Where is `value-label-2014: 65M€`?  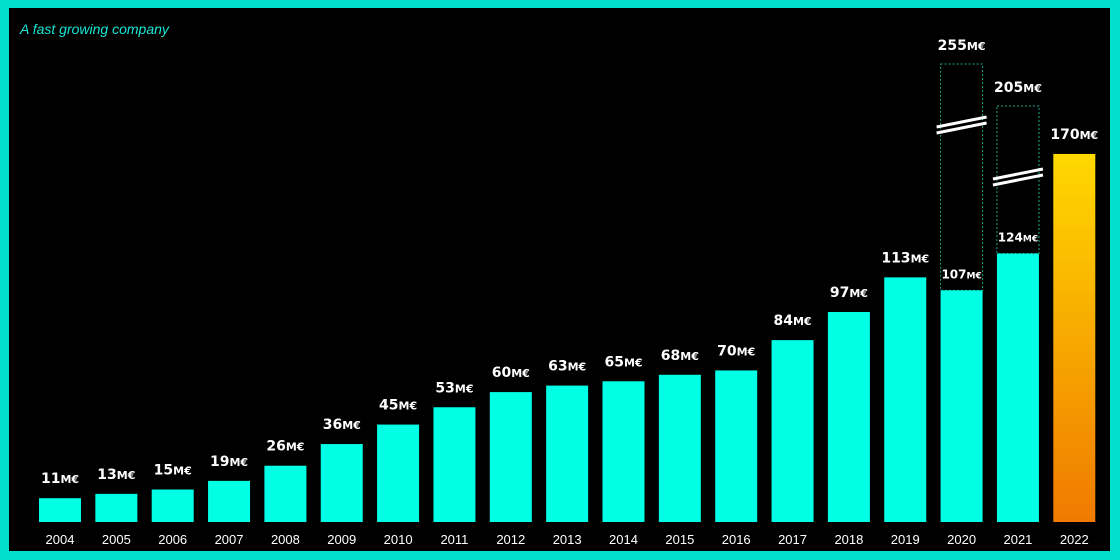 value-label-2014: 65M€ is located at coordinates (623, 362).